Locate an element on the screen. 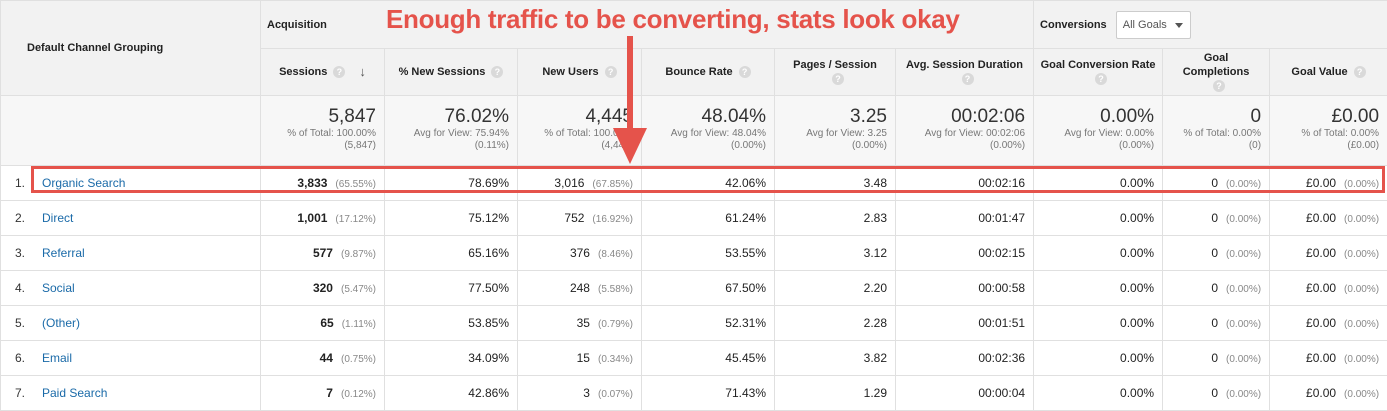 This screenshot has width=1387, height=411. avg-duration-cell: 00:02:16 is located at coordinates (964, 183).